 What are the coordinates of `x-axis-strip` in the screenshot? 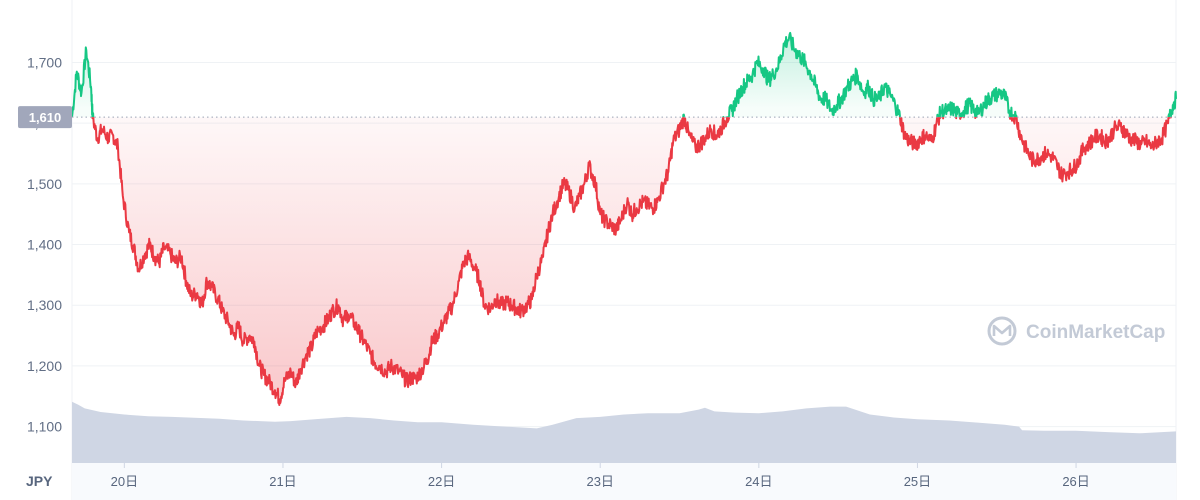 It's located at (624, 481).